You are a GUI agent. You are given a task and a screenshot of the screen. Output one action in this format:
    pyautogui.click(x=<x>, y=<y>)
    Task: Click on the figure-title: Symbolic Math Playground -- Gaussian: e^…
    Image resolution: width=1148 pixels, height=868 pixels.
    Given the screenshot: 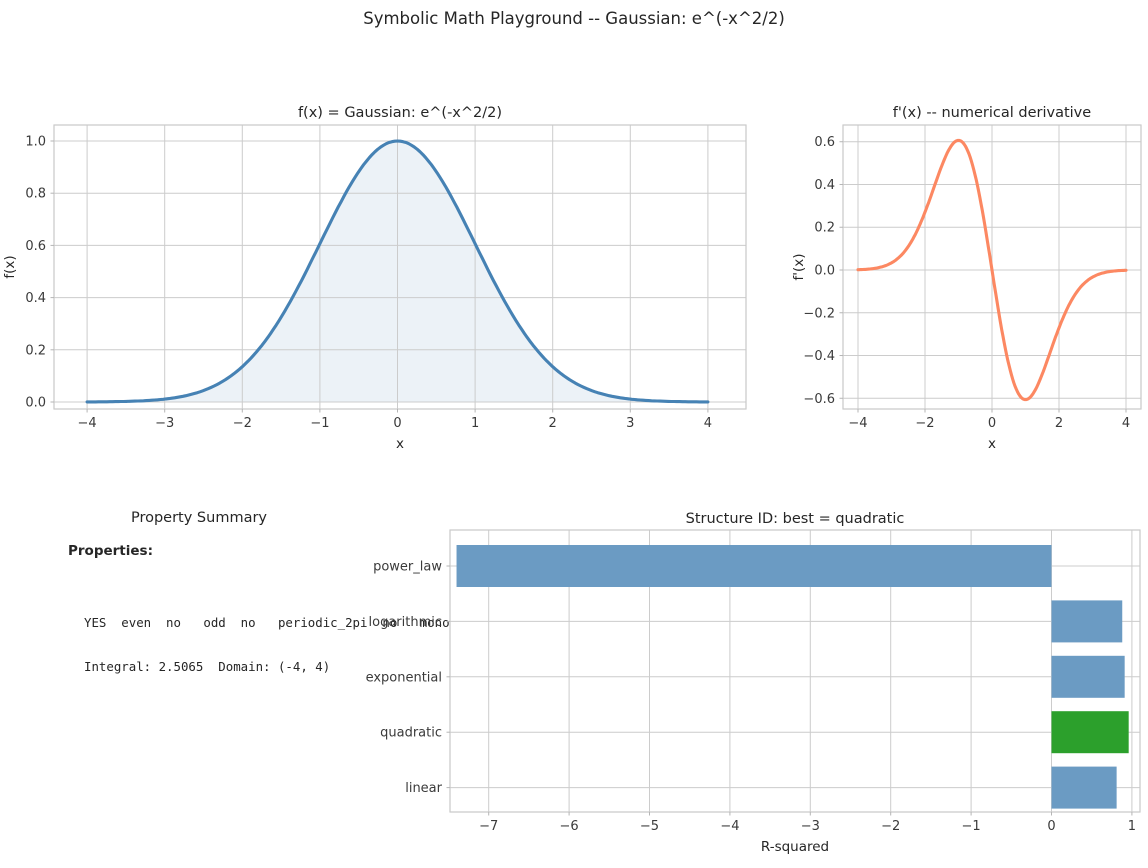 What is the action you would take?
    pyautogui.click(x=574, y=18)
    